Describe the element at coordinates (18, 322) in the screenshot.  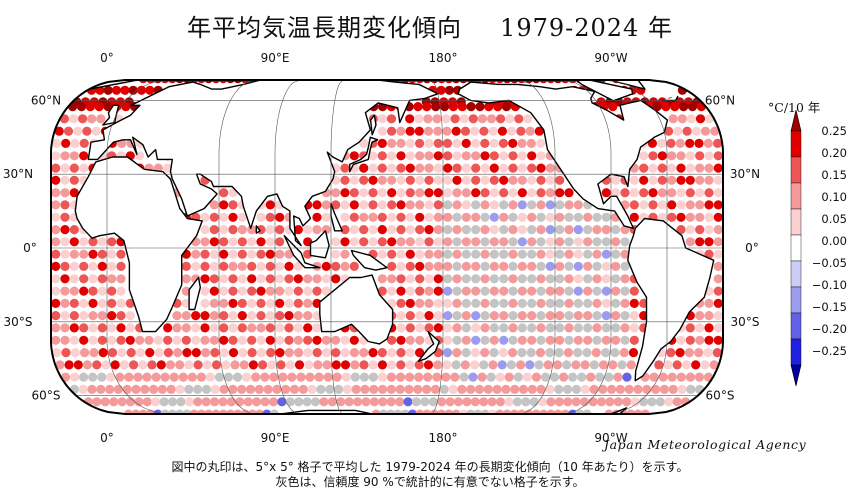
I see `left-lat-label: 30°S` at that location.